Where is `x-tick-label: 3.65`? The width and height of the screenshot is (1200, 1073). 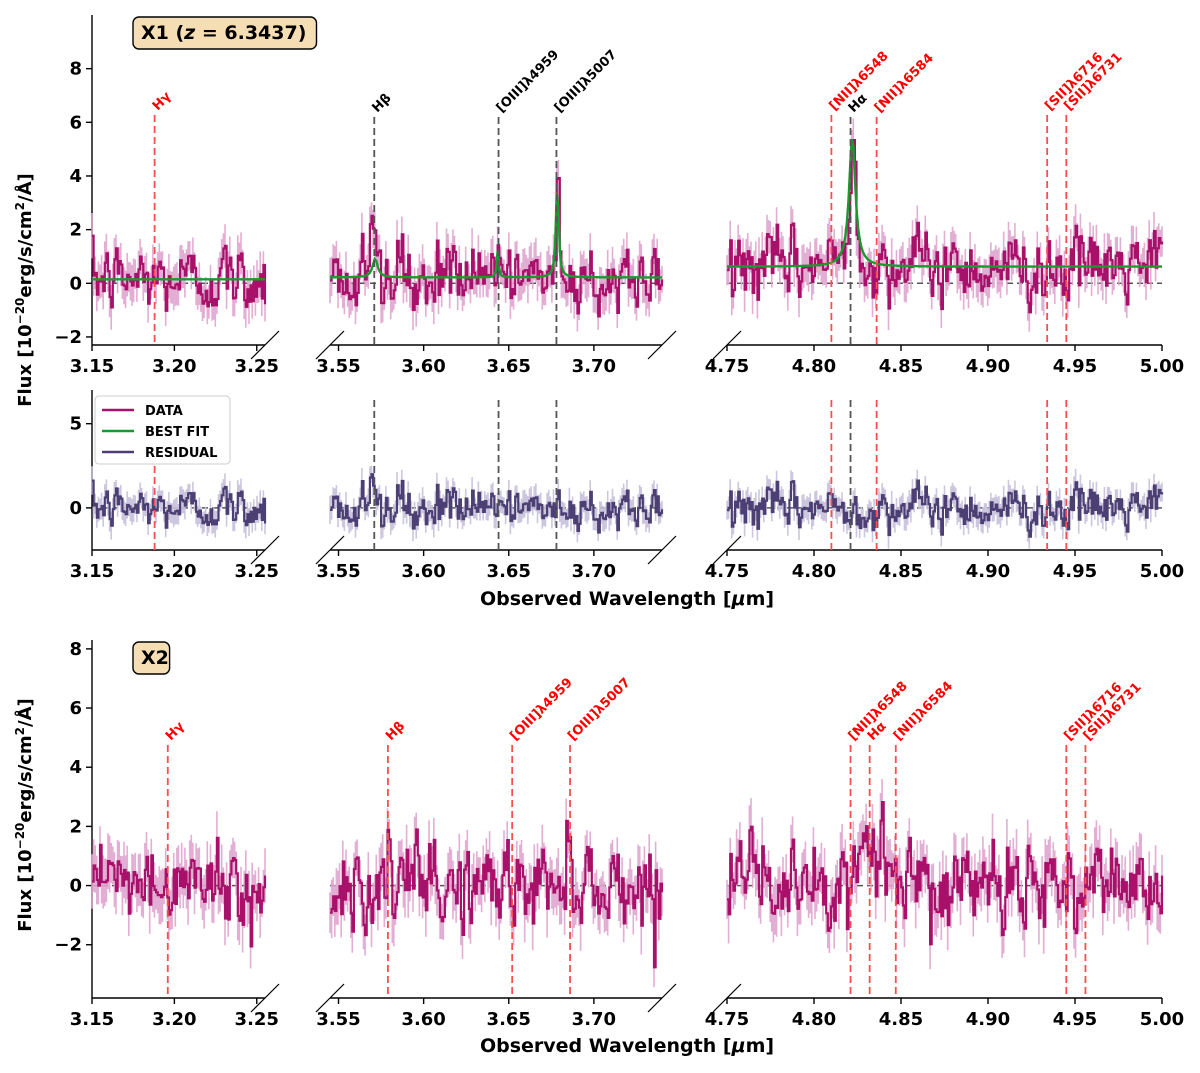
x-tick-label: 3.65 is located at coordinates (509, 366).